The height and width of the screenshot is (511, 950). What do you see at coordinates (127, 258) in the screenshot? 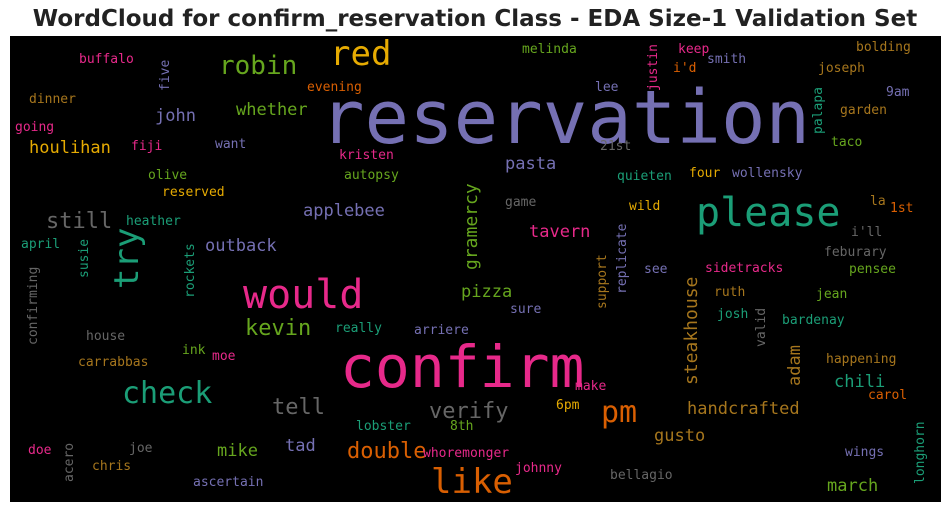
I see `word-try: try` at bounding box center [127, 258].